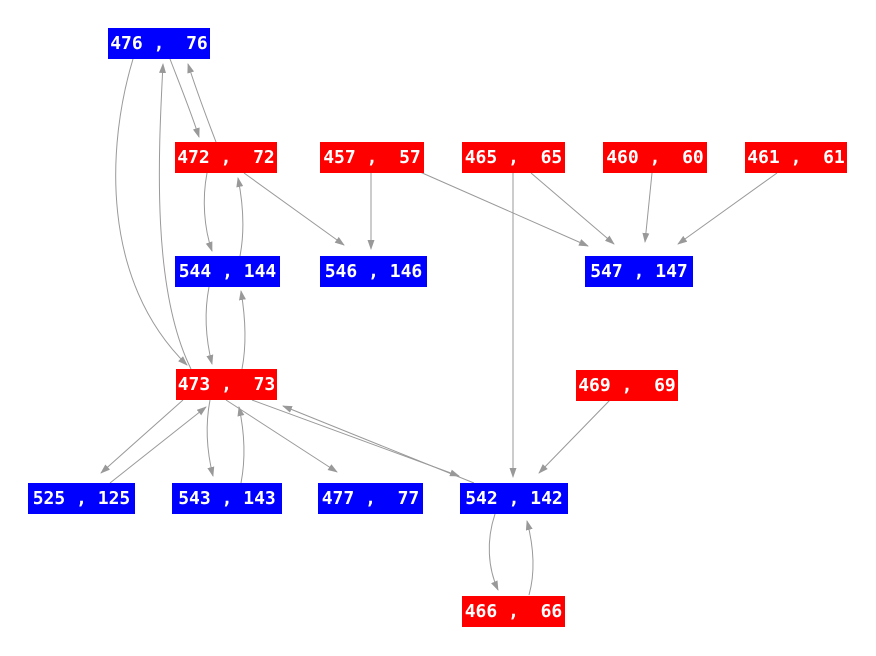 The width and height of the screenshot is (876, 656). Describe the element at coordinates (639, 271) in the screenshot. I see `node-547-147: 547 , 147` at that location.